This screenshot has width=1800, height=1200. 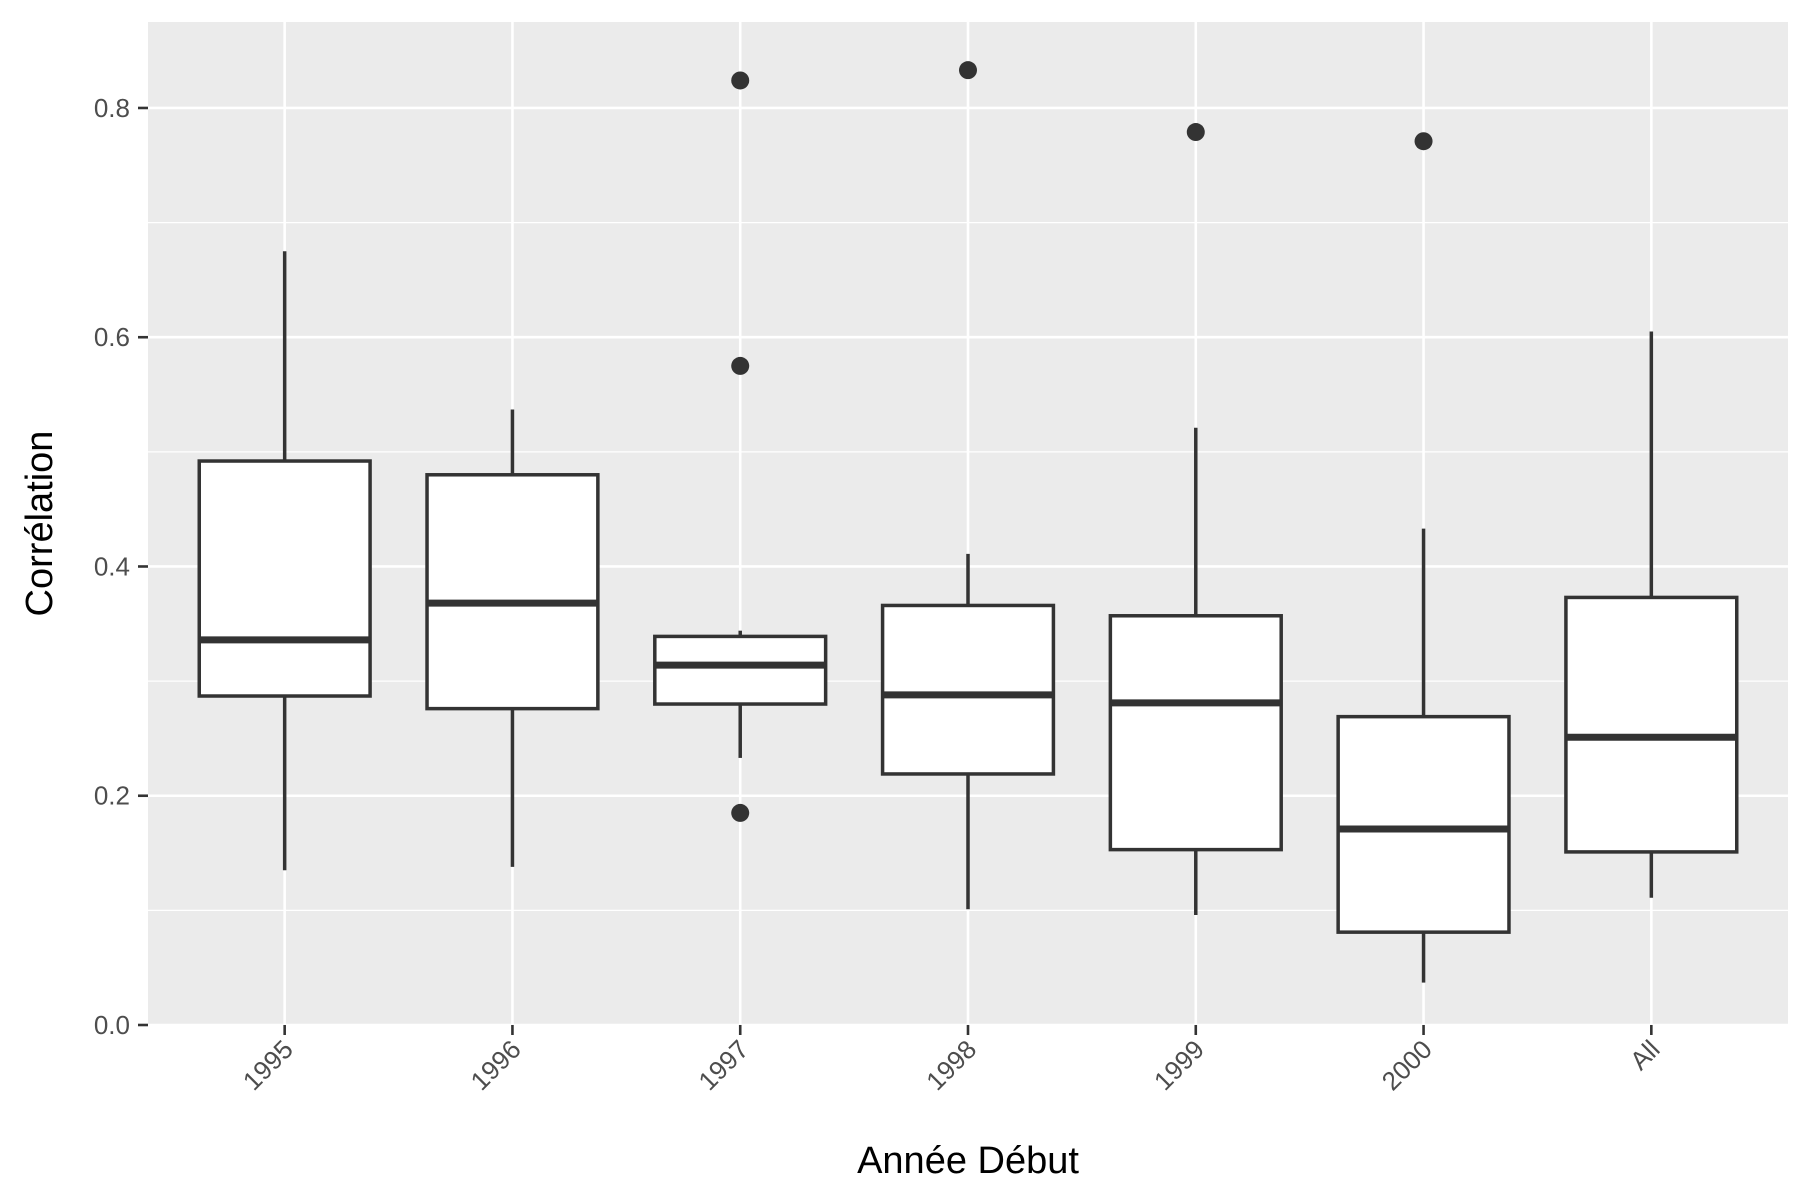 What do you see at coordinates (1195, 519) in the screenshot?
I see `box-1999` at bounding box center [1195, 519].